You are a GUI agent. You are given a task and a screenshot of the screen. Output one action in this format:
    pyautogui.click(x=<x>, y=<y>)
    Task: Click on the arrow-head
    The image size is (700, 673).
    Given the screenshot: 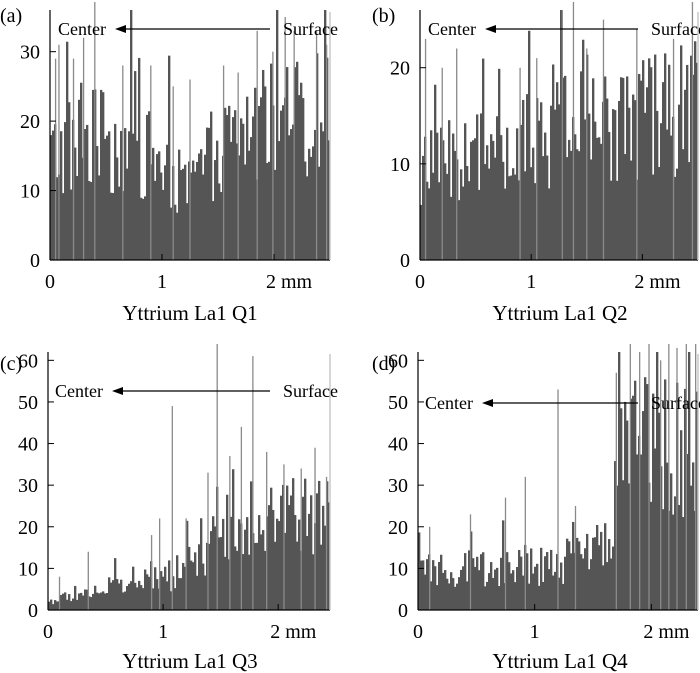 What is the action you would take?
    pyautogui.click(x=117, y=391)
    